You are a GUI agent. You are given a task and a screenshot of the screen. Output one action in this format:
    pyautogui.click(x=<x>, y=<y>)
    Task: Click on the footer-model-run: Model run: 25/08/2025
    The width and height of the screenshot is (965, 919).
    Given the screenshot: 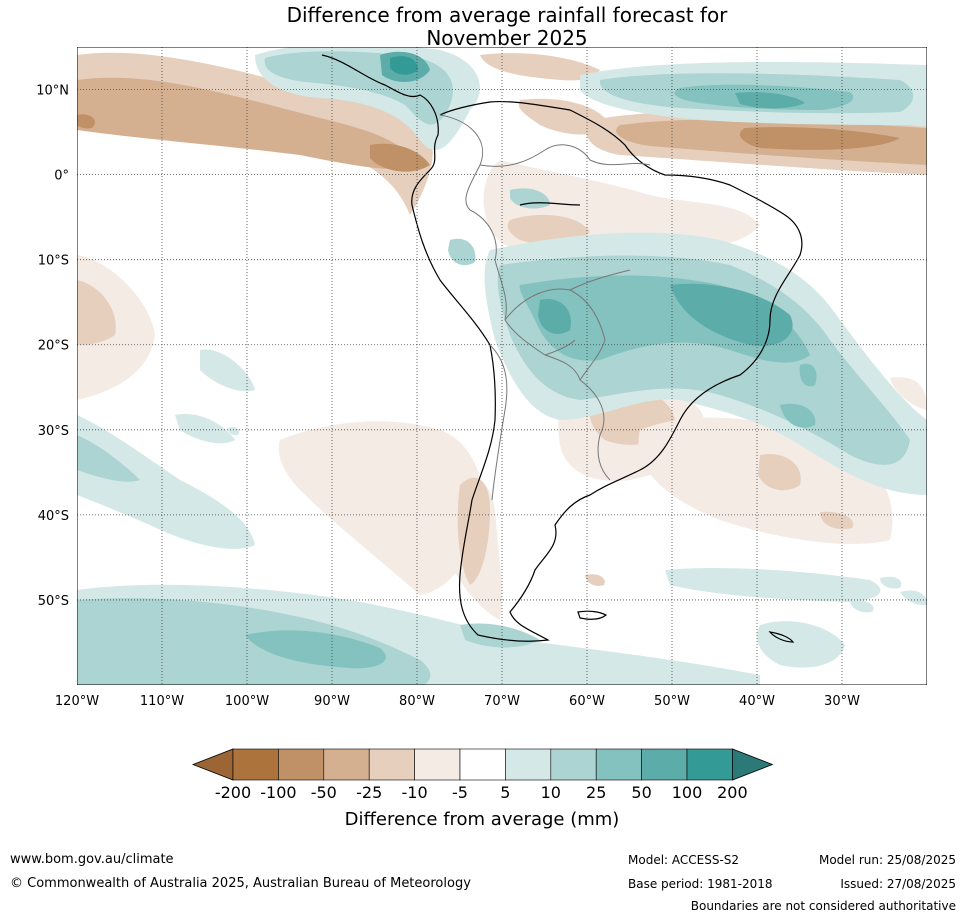 What is the action you would take?
    pyautogui.click(x=887, y=860)
    